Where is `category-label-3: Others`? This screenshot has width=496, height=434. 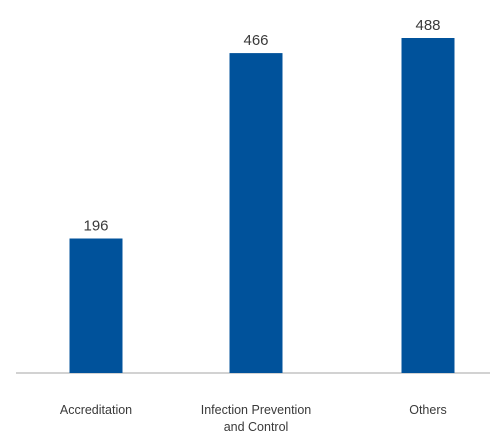 category-label-3: Others is located at coordinates (428, 410).